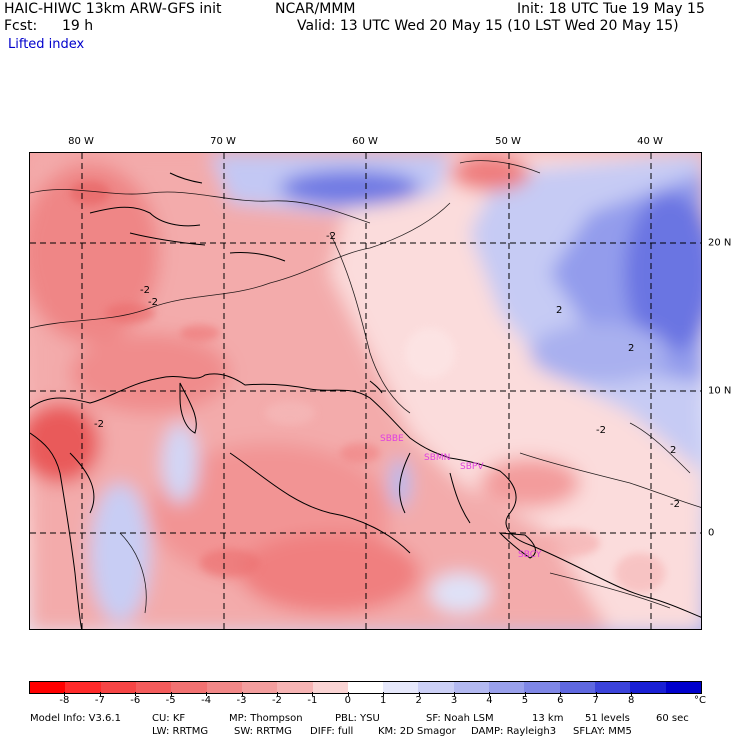 This screenshot has height=740, width=740. Describe the element at coordinates (650, 141) in the screenshot. I see `lon-label: 40 W` at that location.